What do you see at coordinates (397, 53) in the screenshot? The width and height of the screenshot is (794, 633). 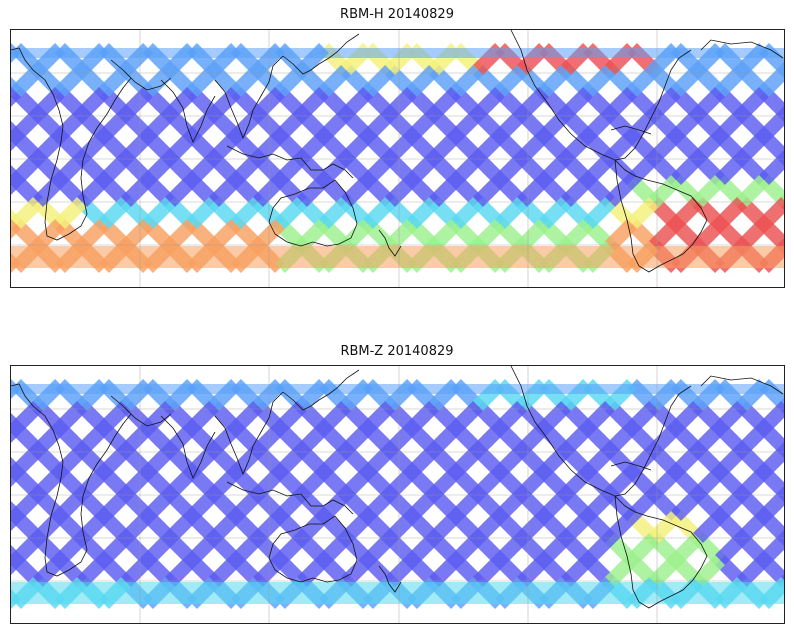 I see `swath-band-north` at bounding box center [397, 53].